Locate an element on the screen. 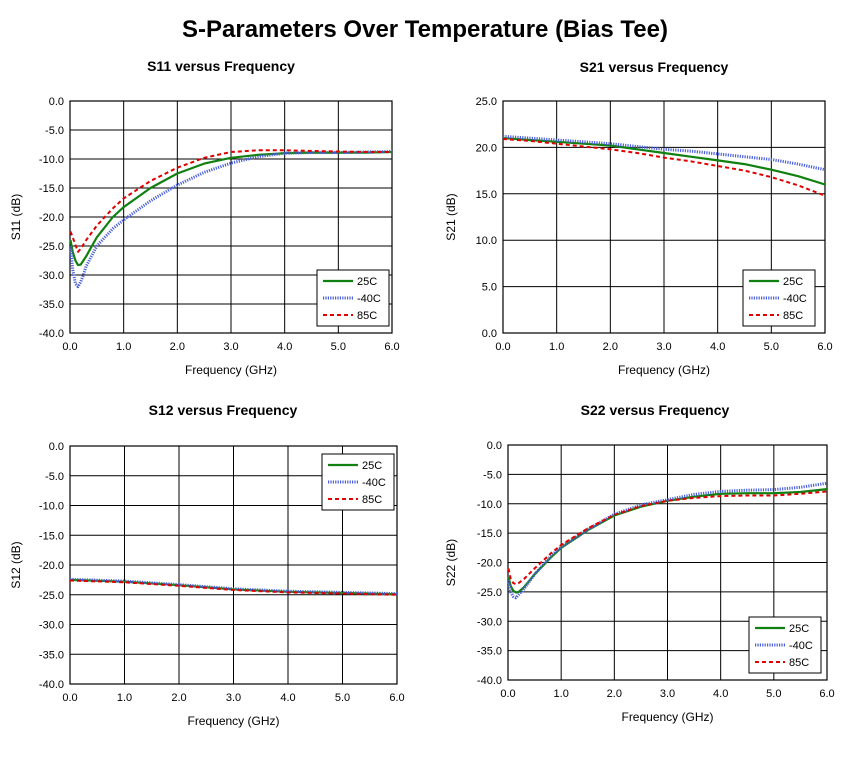 Image resolution: width=850 pixels, height=761 pixels. chart-title: S22 versus Frequency is located at coordinates (655, 410).